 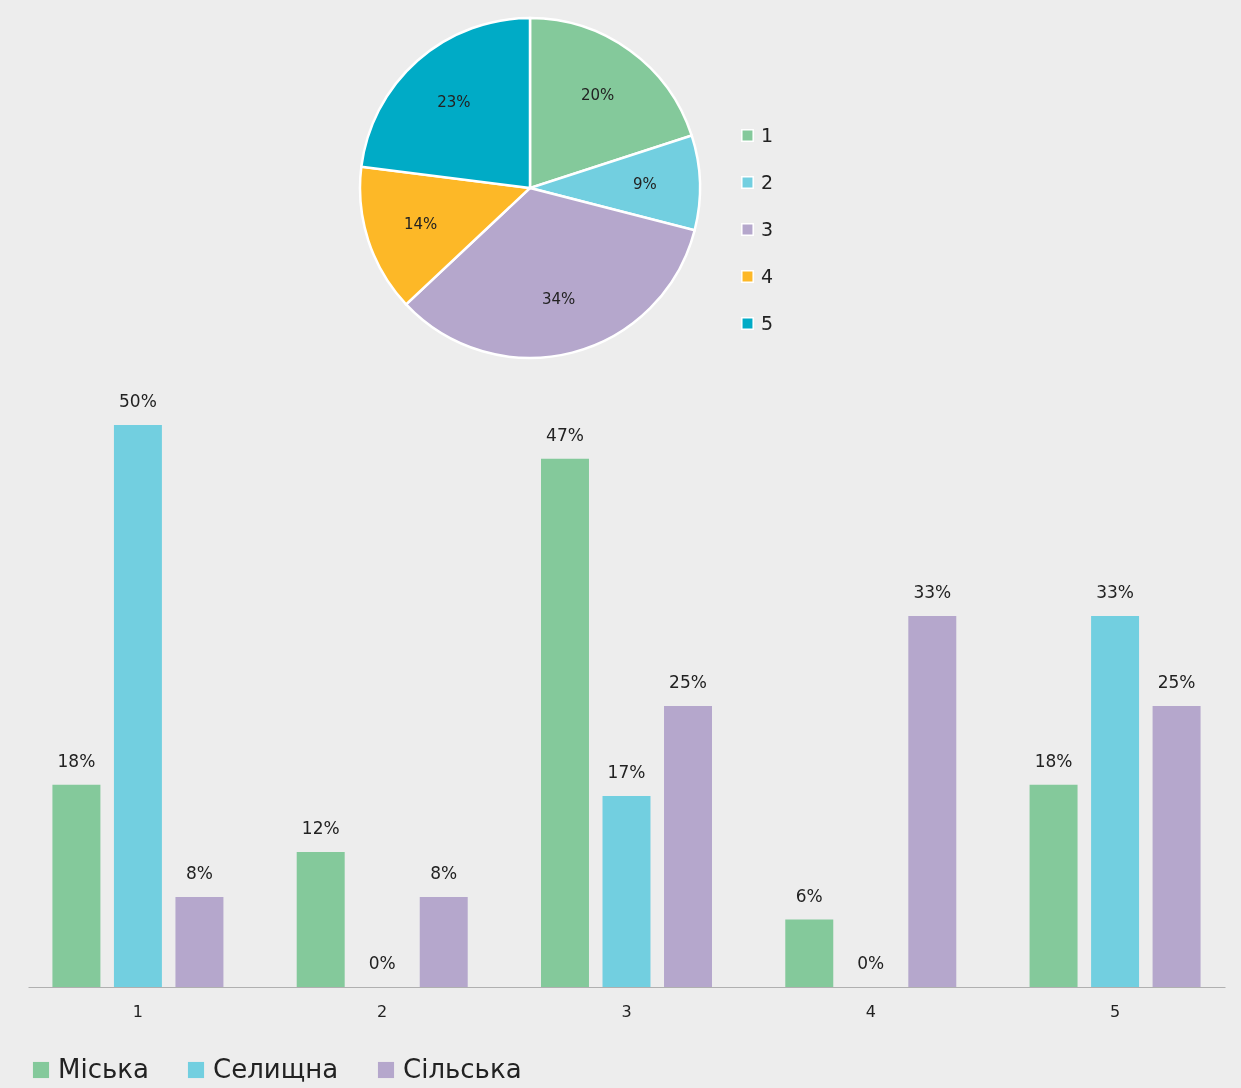 What do you see at coordinates (767, 134) in the screenshot?
I see `legend-label: 1` at bounding box center [767, 134].